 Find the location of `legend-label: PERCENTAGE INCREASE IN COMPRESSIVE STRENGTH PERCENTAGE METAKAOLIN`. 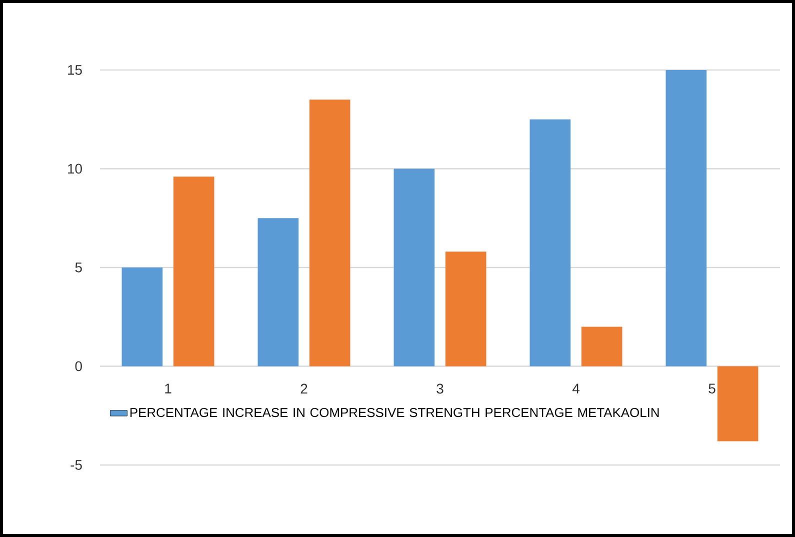

legend-label: PERCENTAGE INCREASE IN COMPRESSIVE STRENGTH PERCENTAGE METAKAOLIN is located at coordinates (394, 413).